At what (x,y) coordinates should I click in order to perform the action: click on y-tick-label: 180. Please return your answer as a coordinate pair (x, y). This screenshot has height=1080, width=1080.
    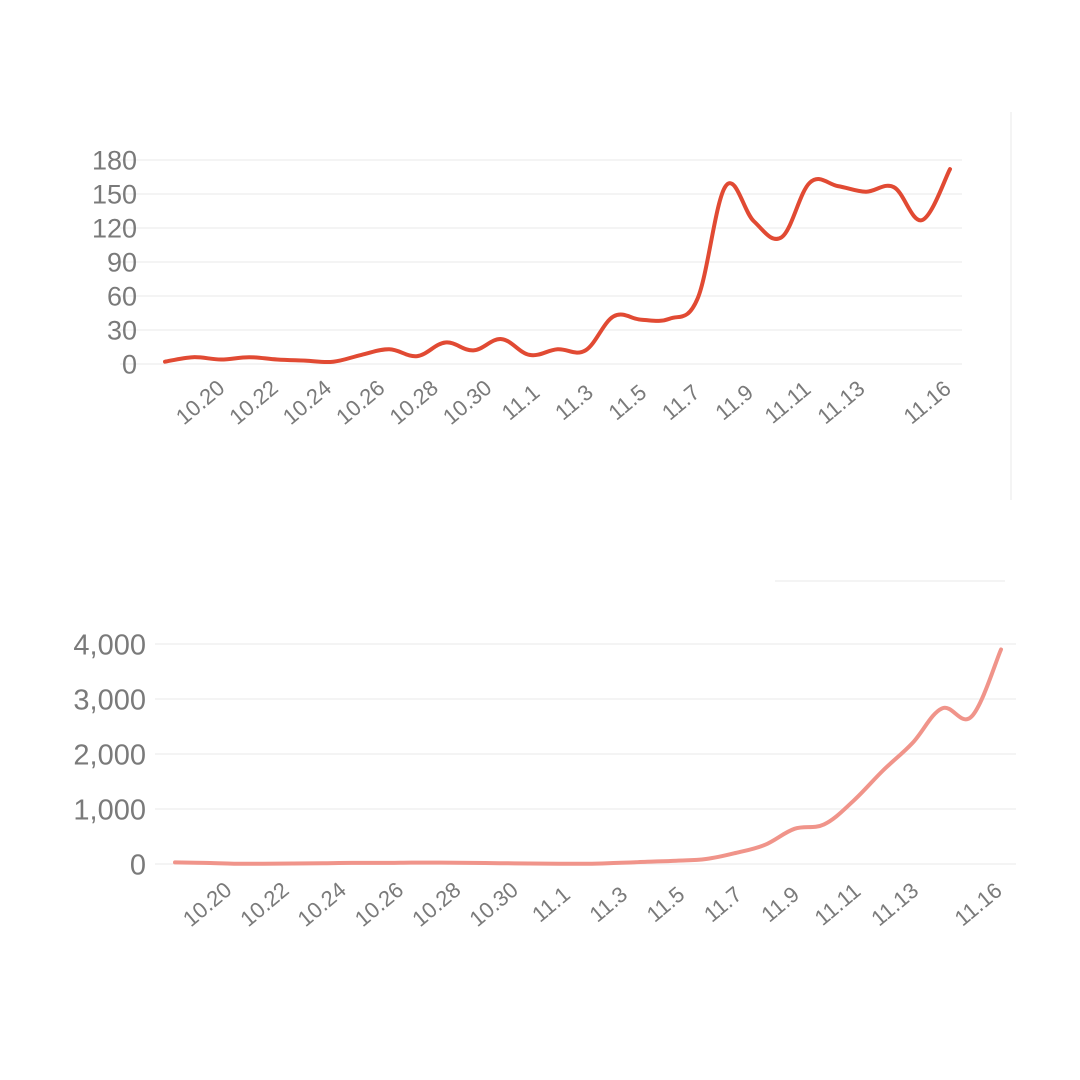
    Looking at the image, I should click on (114, 161).